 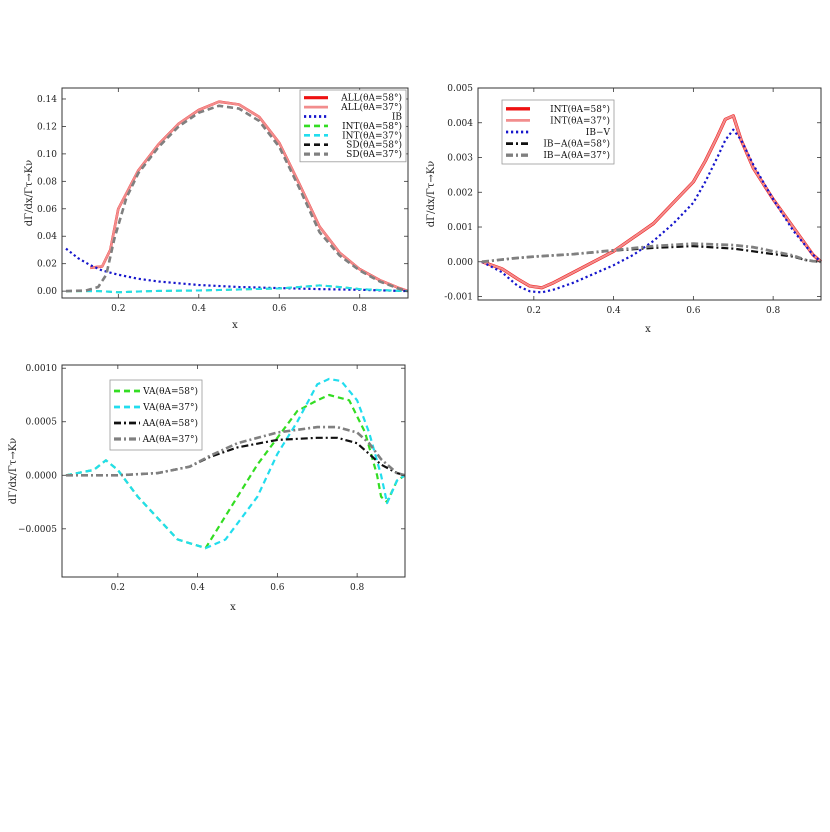 What do you see at coordinates (576, 155) in the screenshot?
I see `legend-label-ib-a-a-37: IB−A(θA=37°)` at bounding box center [576, 155].